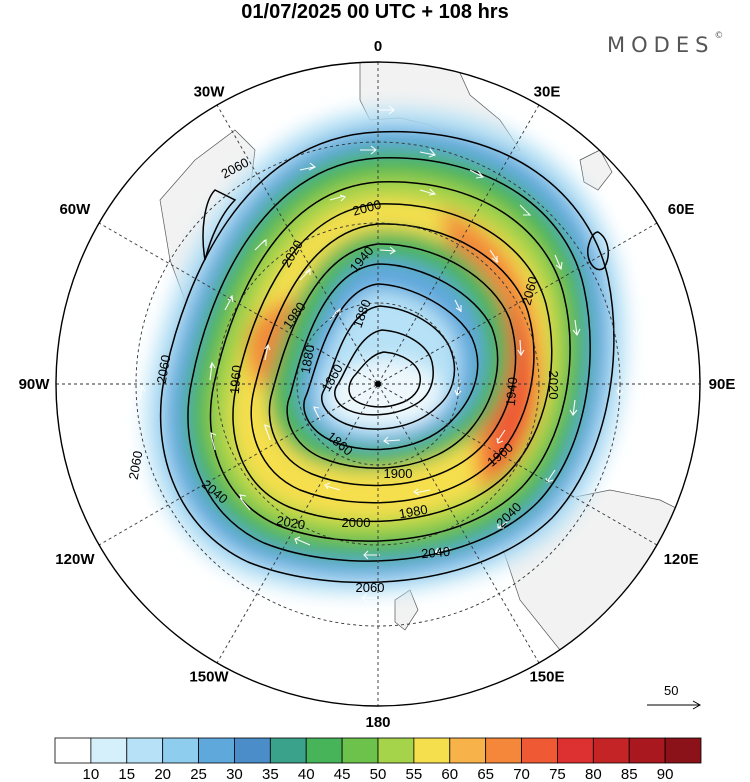 Image resolution: width=750 pixels, height=782 pixels. What do you see at coordinates (629, 774) in the screenshot?
I see `colorbar-tick-label: 85` at bounding box center [629, 774].